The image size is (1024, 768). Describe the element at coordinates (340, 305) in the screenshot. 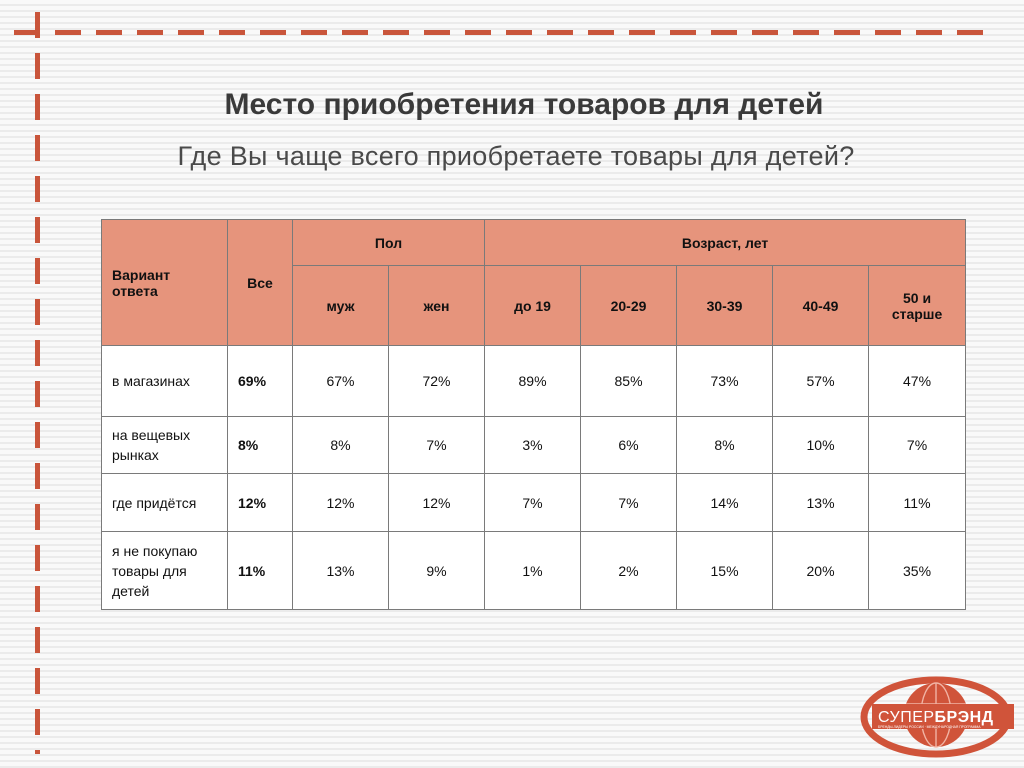

I see `header-male: муж` at that location.